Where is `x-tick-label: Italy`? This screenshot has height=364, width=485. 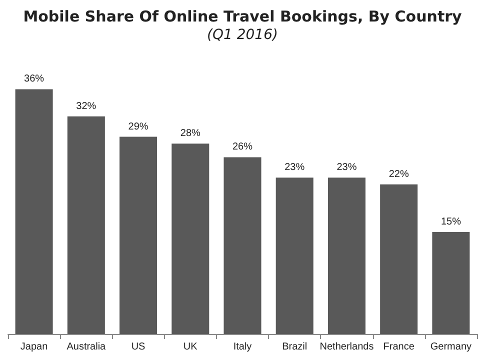
x-tick-label: Italy is located at coordinates (242, 347).